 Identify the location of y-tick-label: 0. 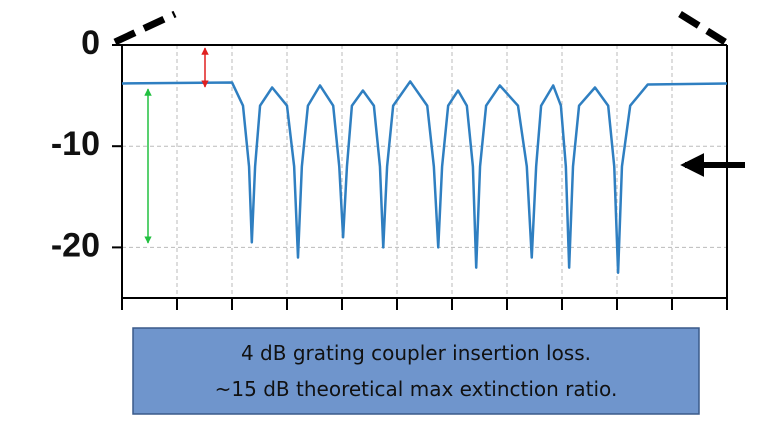
(90, 43).